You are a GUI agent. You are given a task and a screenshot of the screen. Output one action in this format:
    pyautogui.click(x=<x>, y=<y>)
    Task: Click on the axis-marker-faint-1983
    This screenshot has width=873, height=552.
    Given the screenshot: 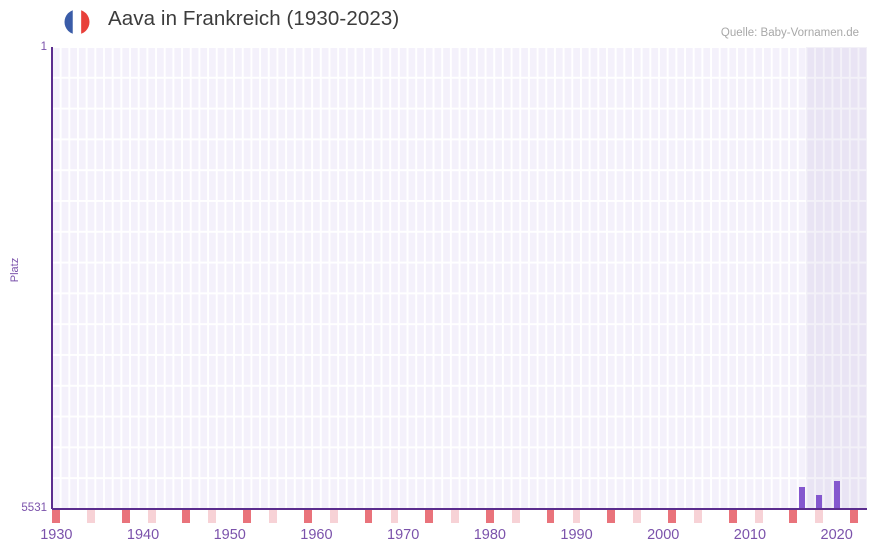 What is the action you would take?
    pyautogui.click(x=515, y=516)
    